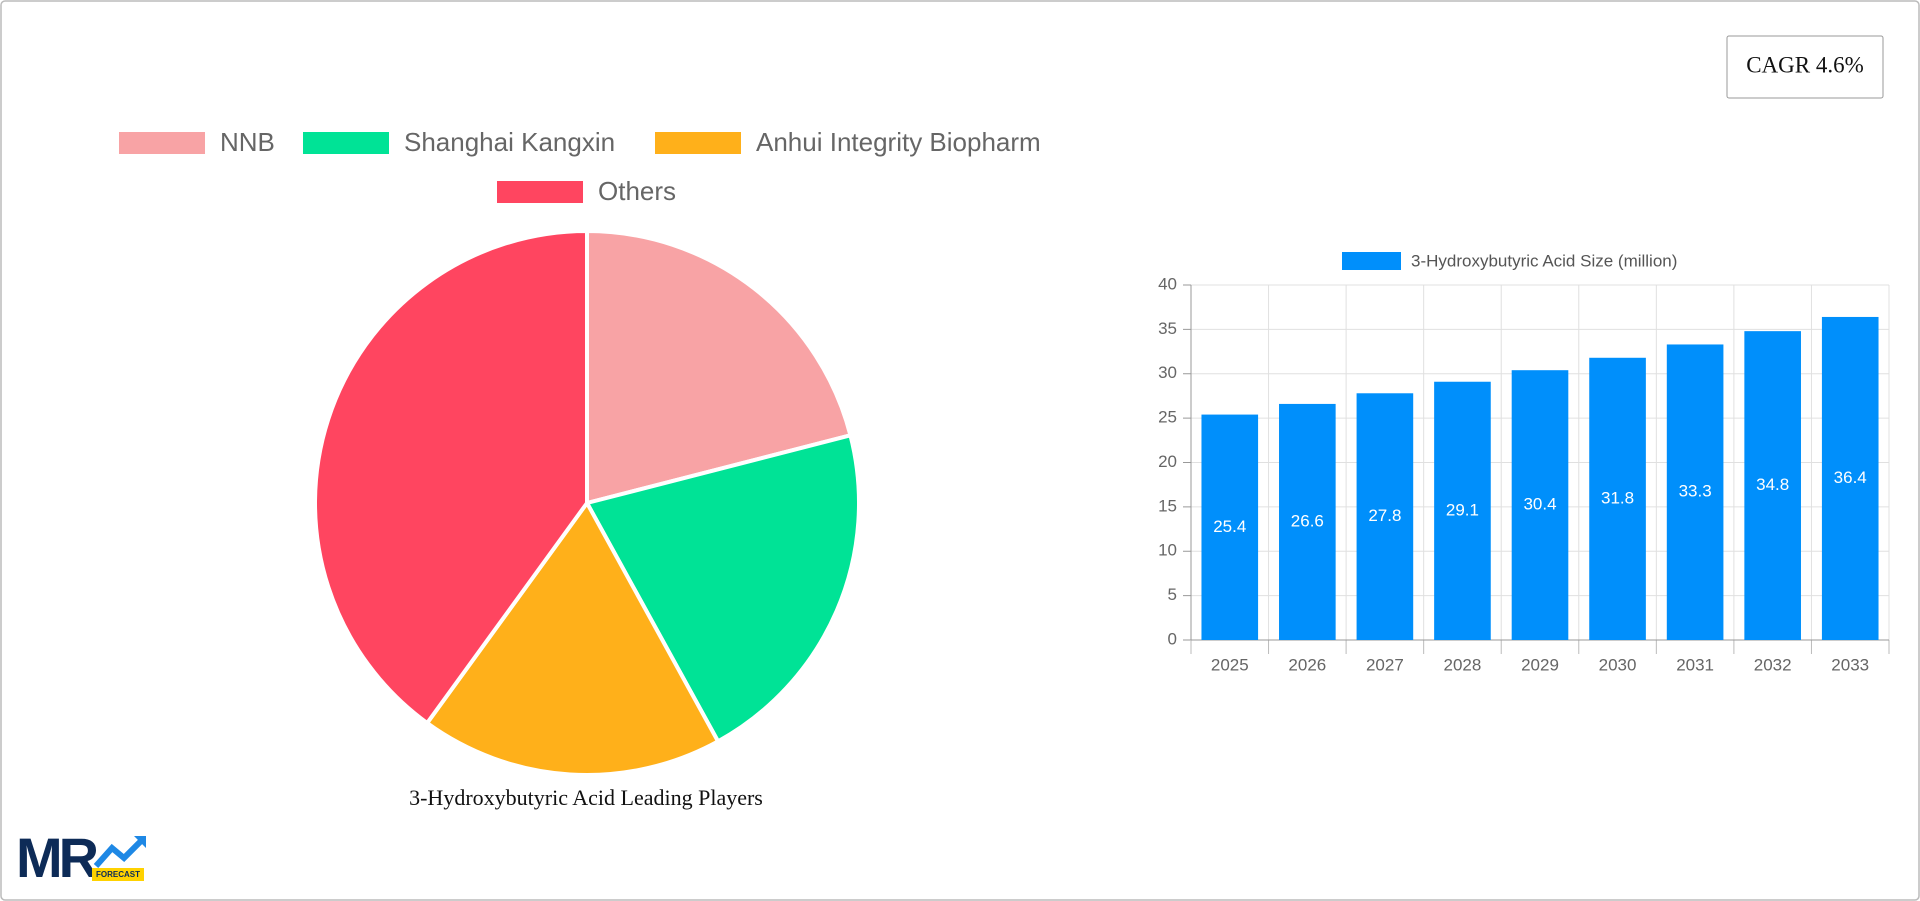 The height and width of the screenshot is (901, 1920). Describe the element at coordinates (637, 191) in the screenshot. I see `legend-label: Others` at that location.